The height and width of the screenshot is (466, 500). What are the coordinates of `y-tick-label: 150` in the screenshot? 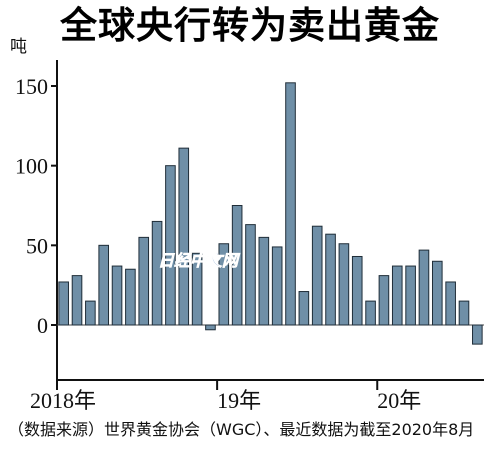 It's located at (31, 86).